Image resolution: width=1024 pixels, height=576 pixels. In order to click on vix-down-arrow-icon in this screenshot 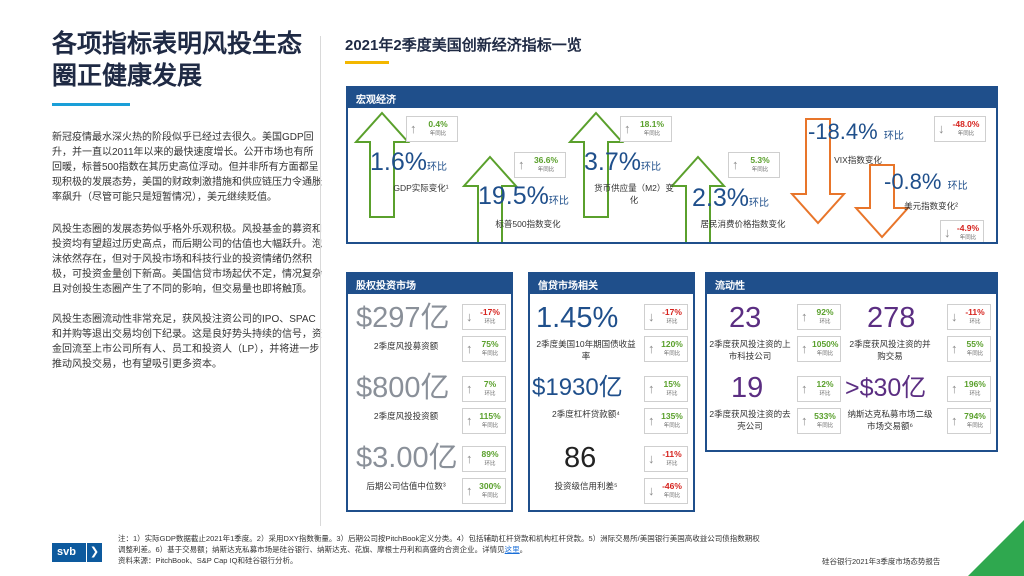, I will do `click(818, 171)`.